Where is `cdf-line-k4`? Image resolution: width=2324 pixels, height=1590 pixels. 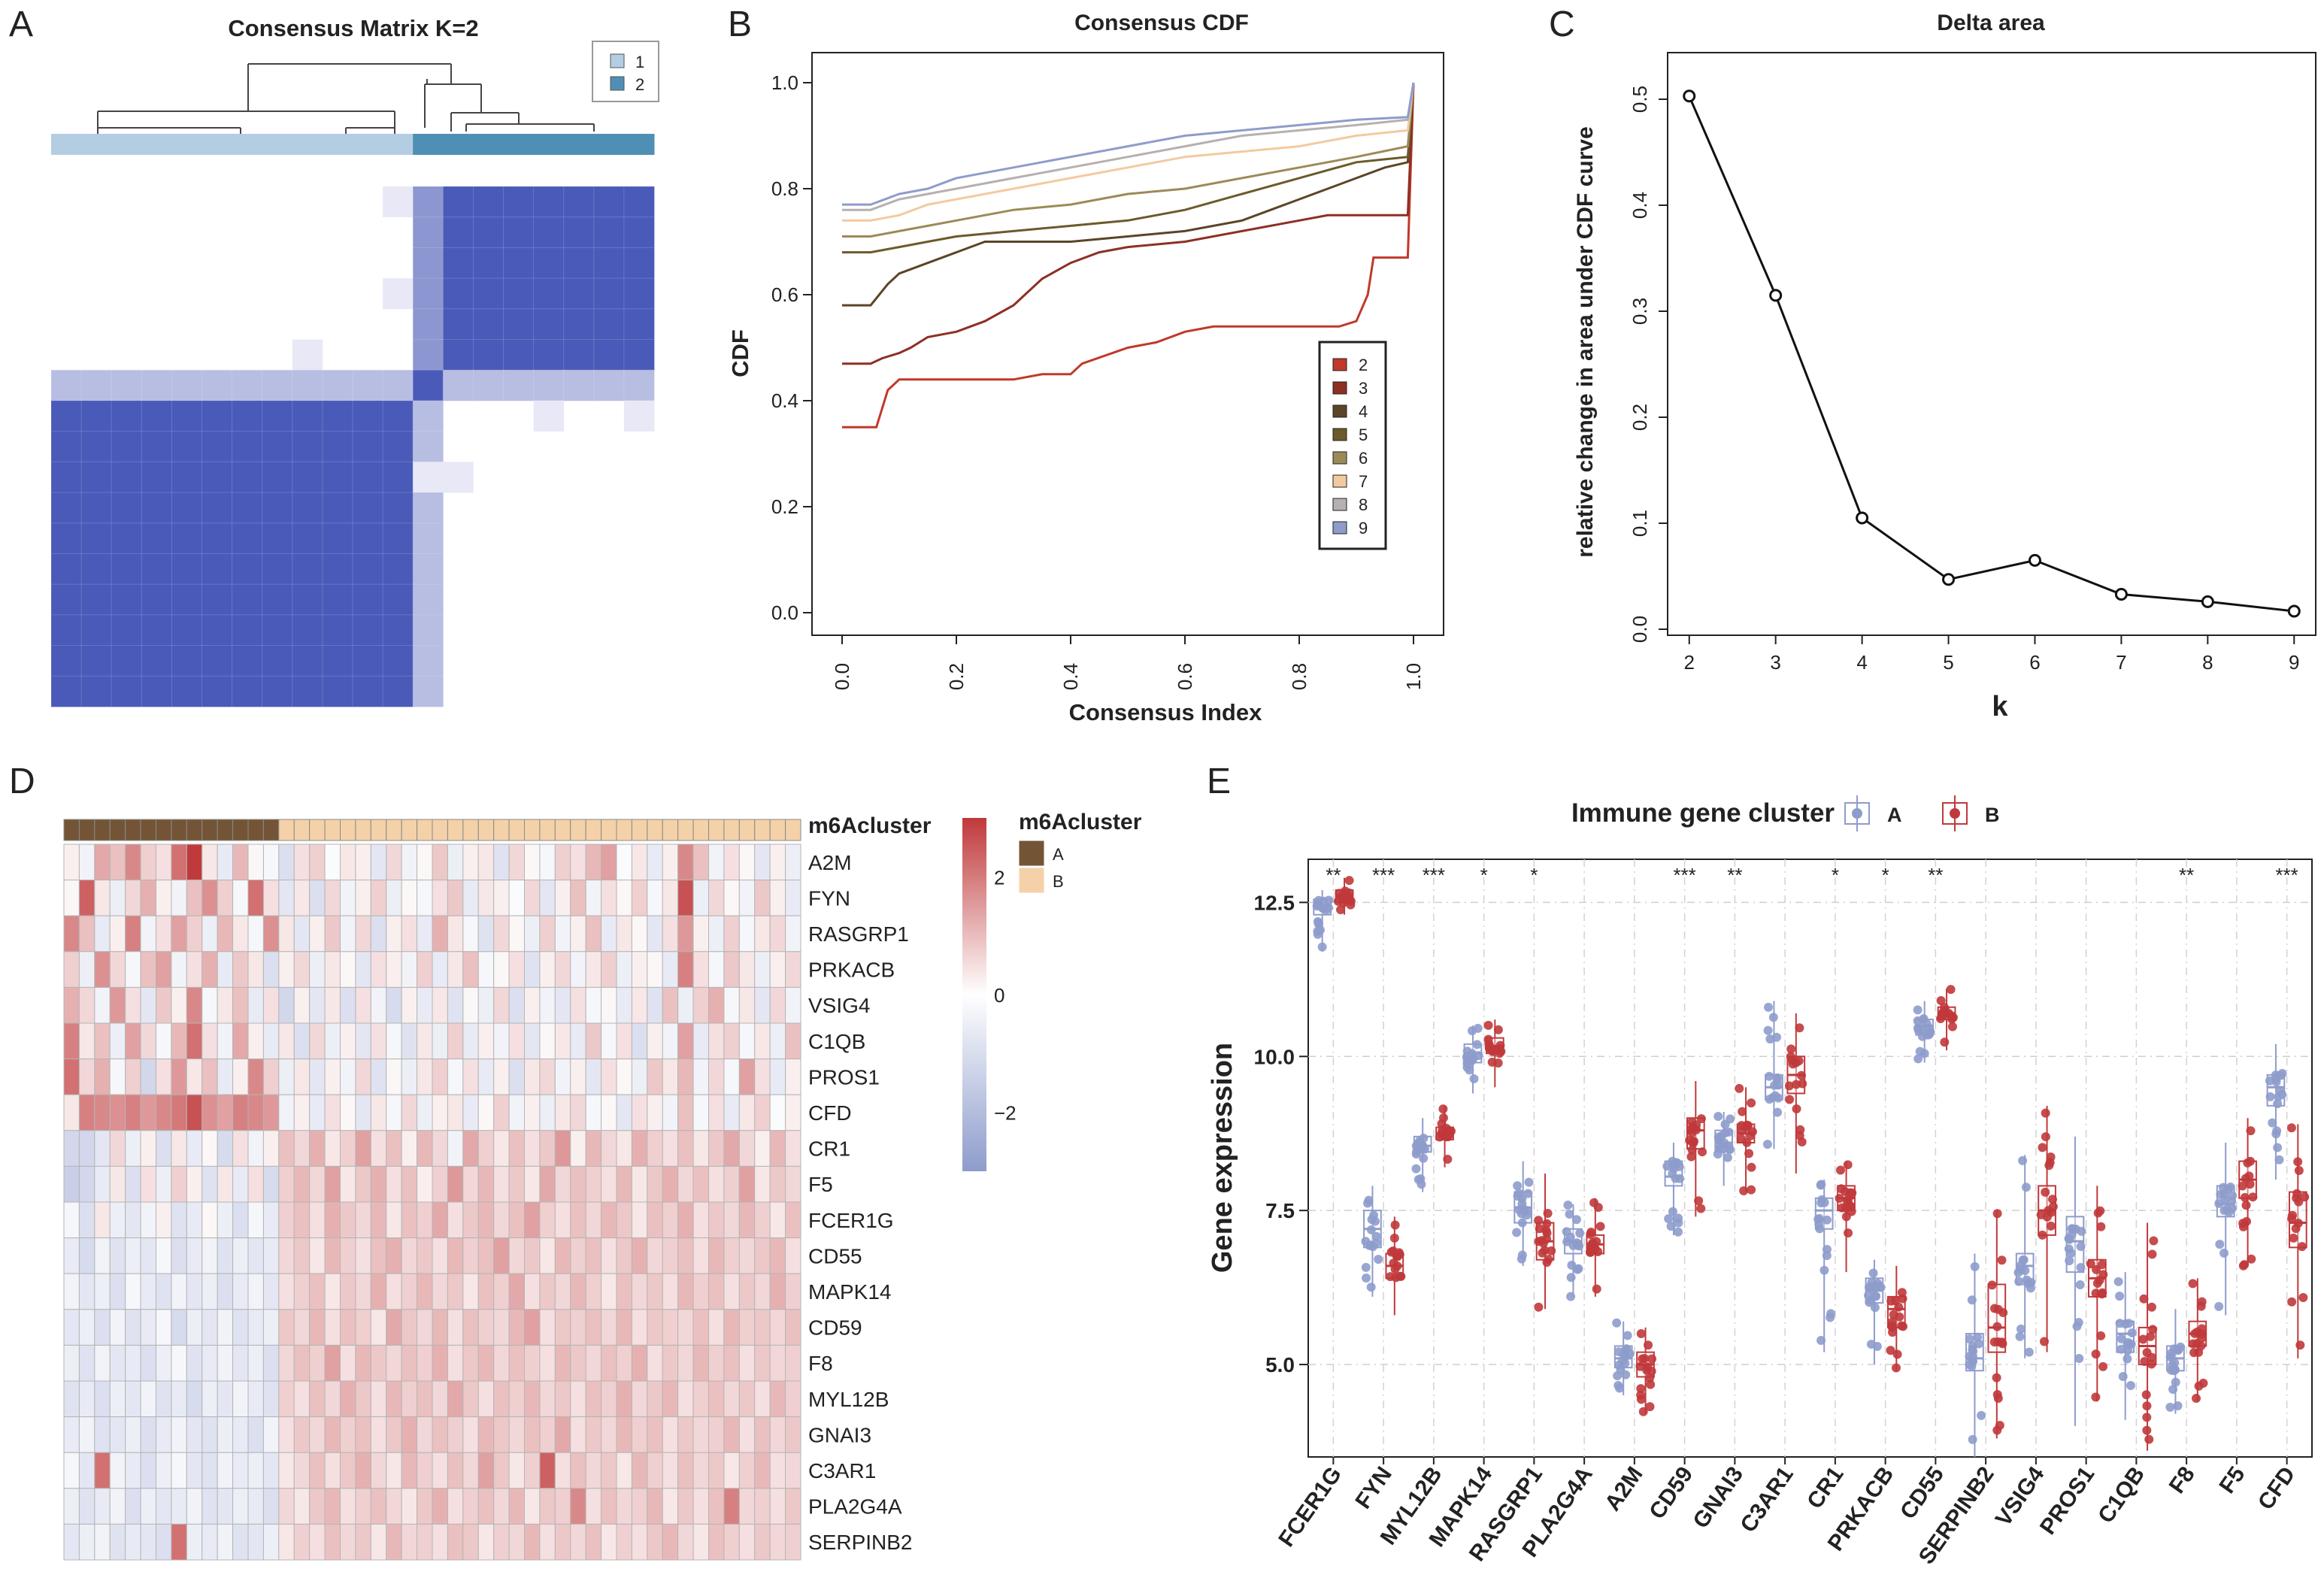 cdf-line-k4 is located at coordinates (1128, 194).